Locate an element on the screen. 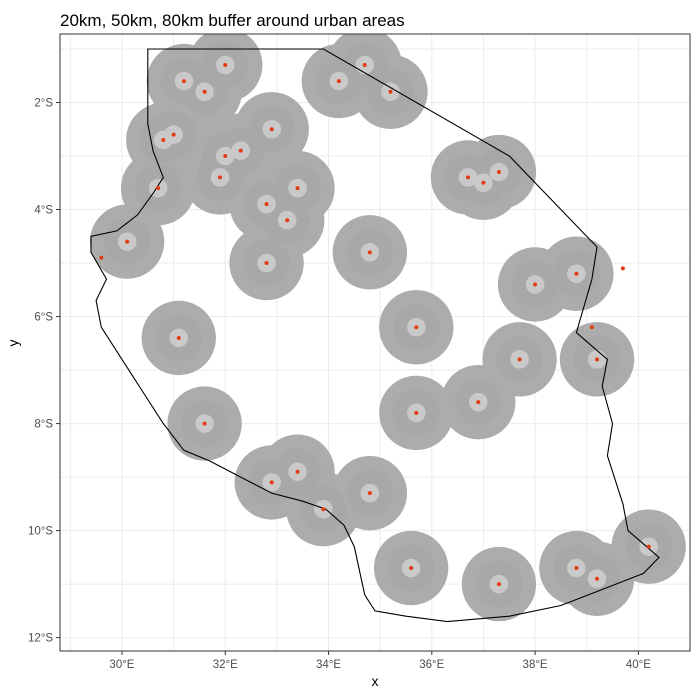 Image resolution: width=700 pixels, height=700 pixels. y-tick-label: 6°S is located at coordinates (43, 318).